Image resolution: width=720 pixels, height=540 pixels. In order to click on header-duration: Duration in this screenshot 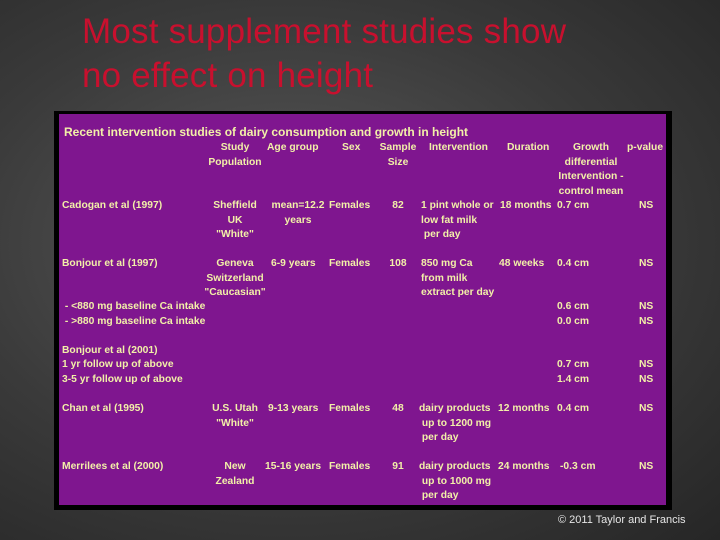, I will do `click(528, 147)`.